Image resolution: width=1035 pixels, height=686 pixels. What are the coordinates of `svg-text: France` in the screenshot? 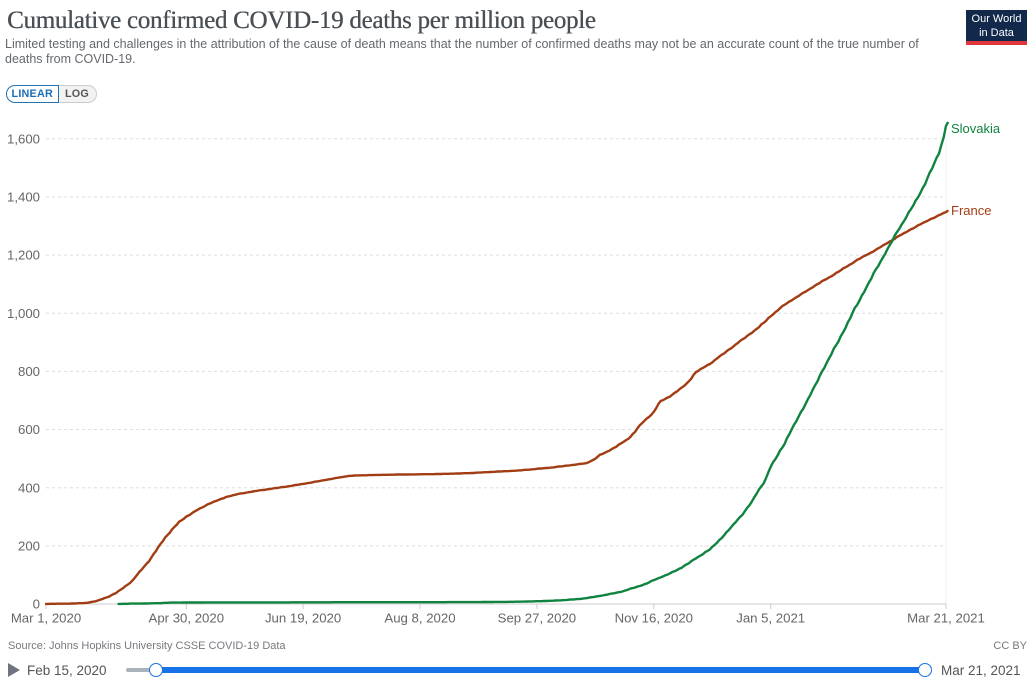 It's located at (971, 210).